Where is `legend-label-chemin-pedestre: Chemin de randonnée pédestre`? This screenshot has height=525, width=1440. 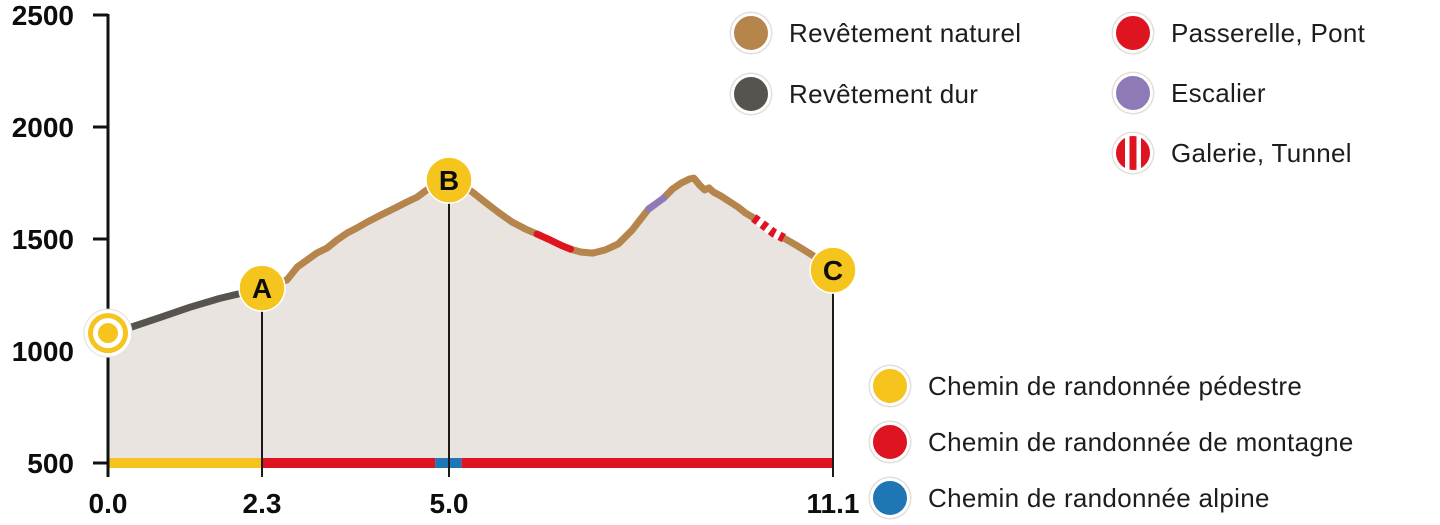 legend-label-chemin-pedestre: Chemin de randonnée pédestre is located at coordinates (1115, 385).